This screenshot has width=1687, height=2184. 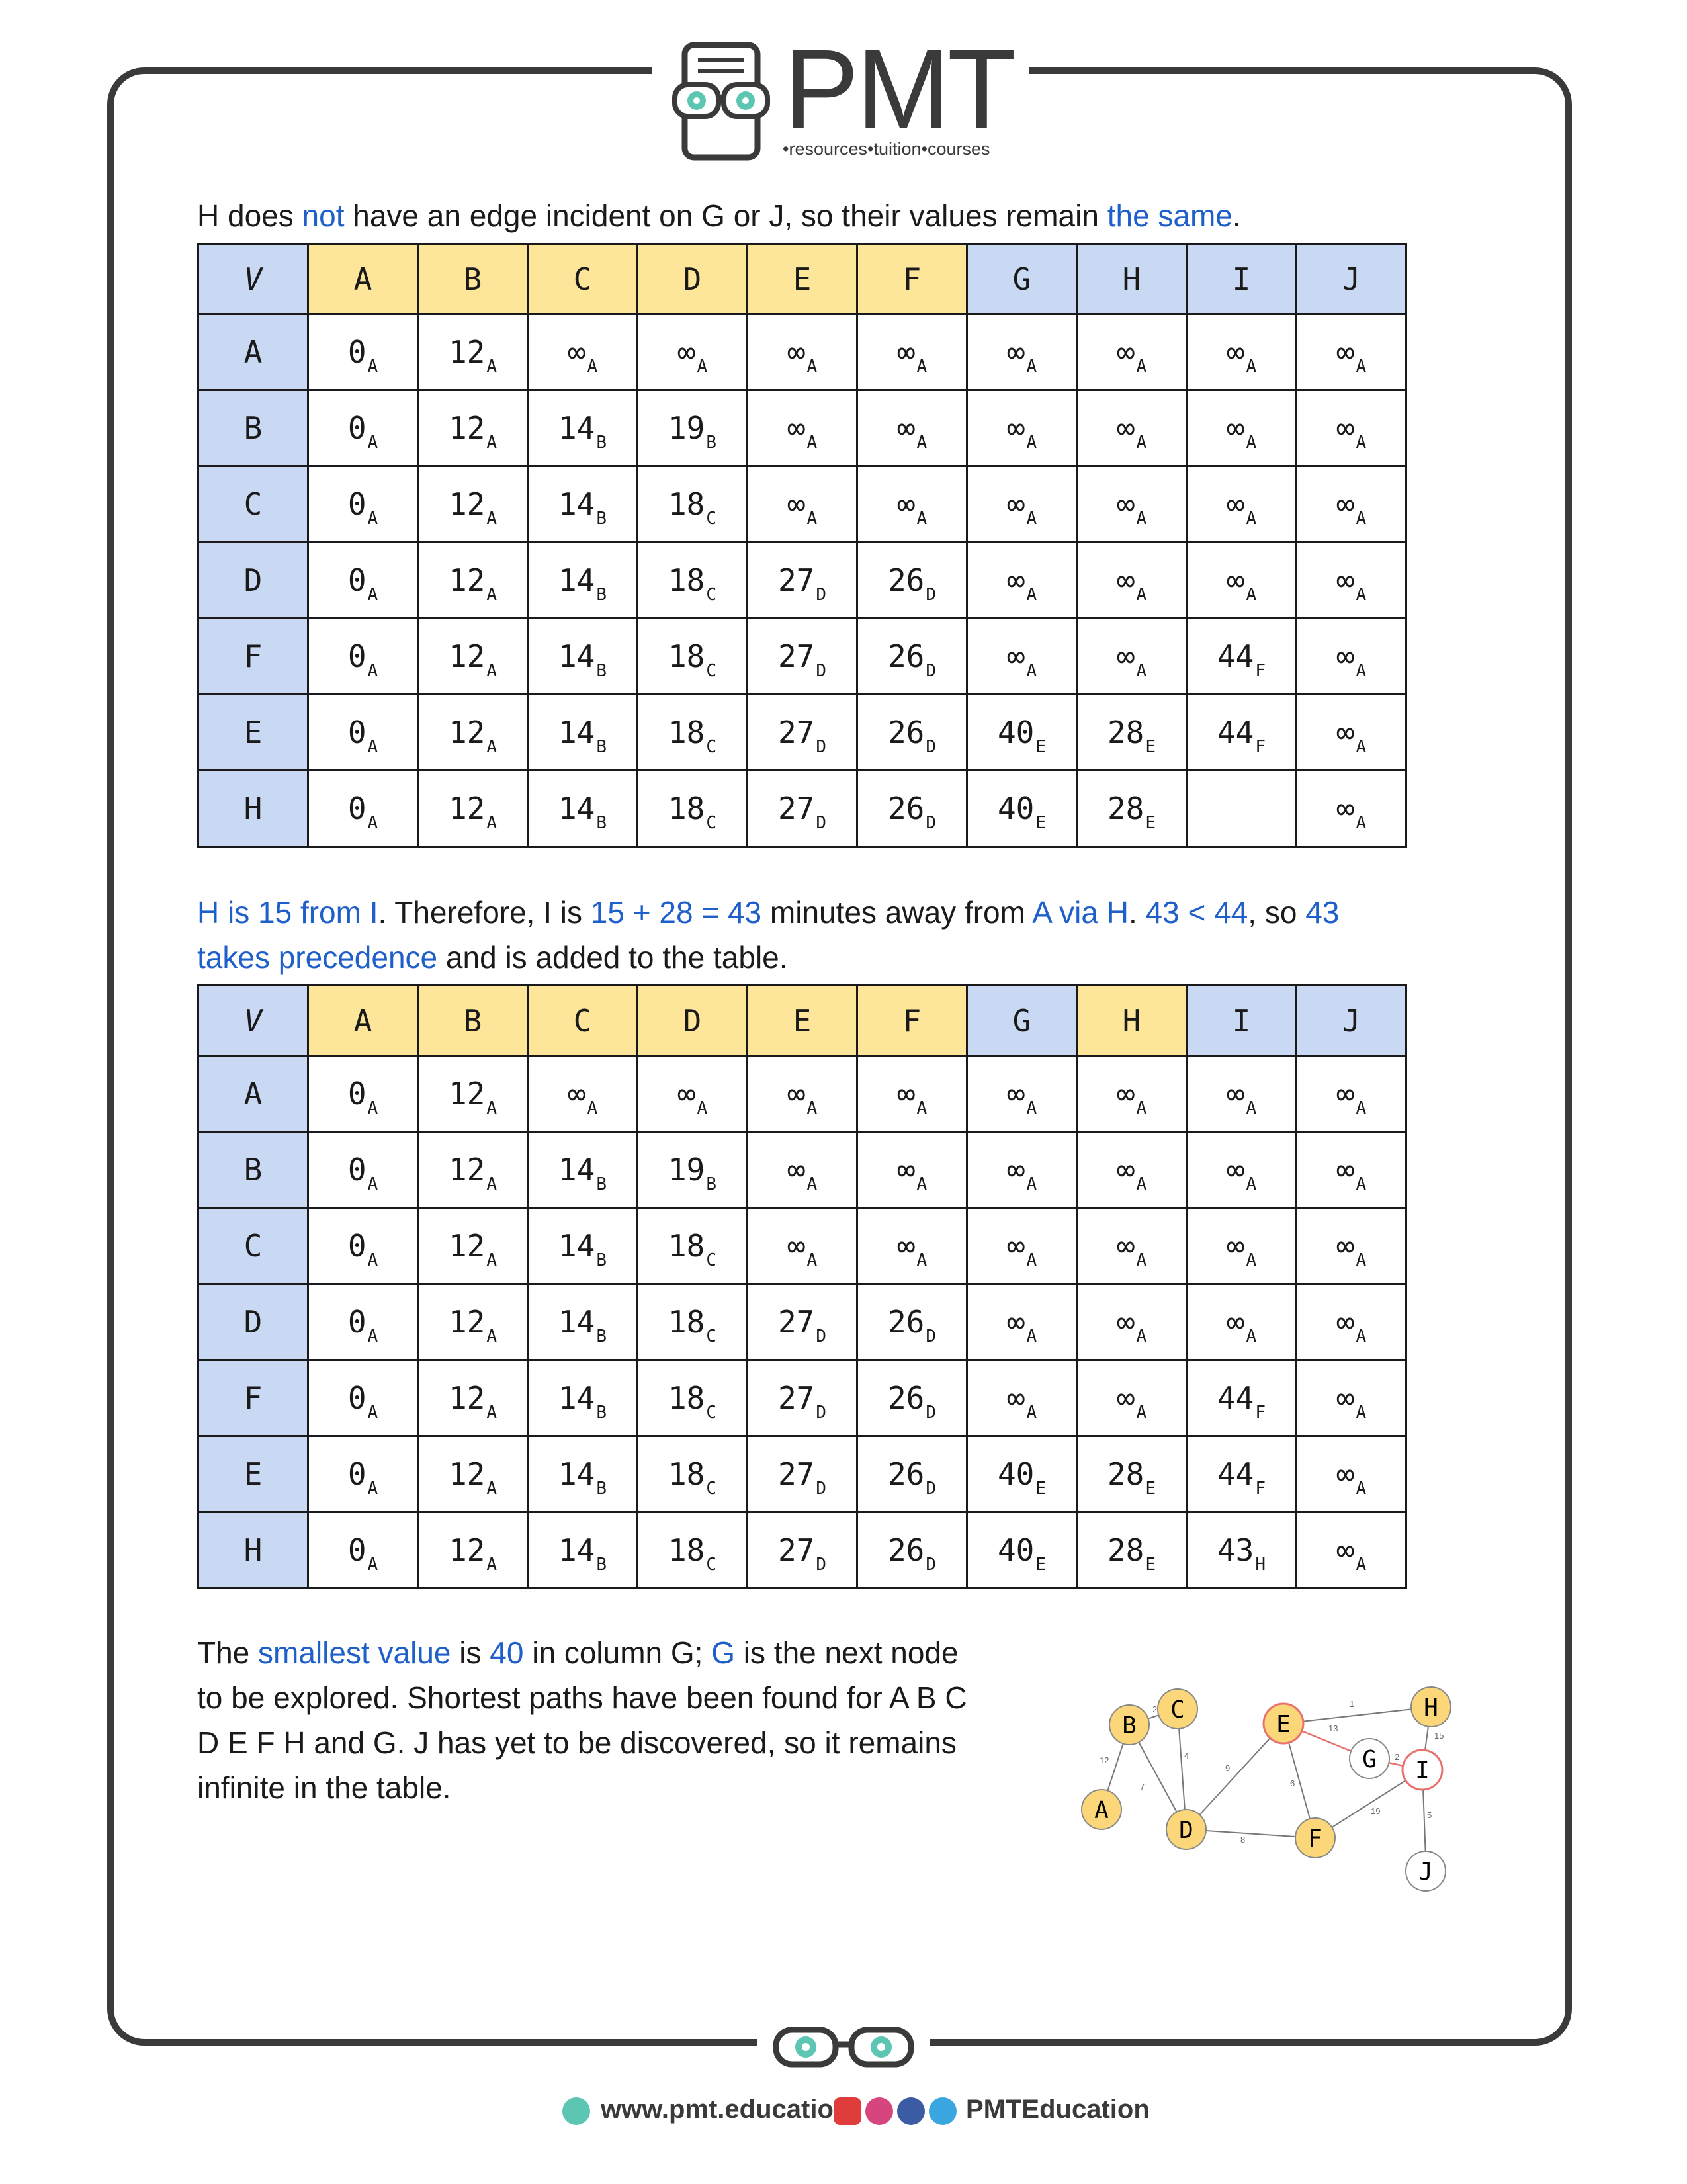 What do you see at coordinates (1251, 1834) in the screenshot?
I see `edge-d-f` at bounding box center [1251, 1834].